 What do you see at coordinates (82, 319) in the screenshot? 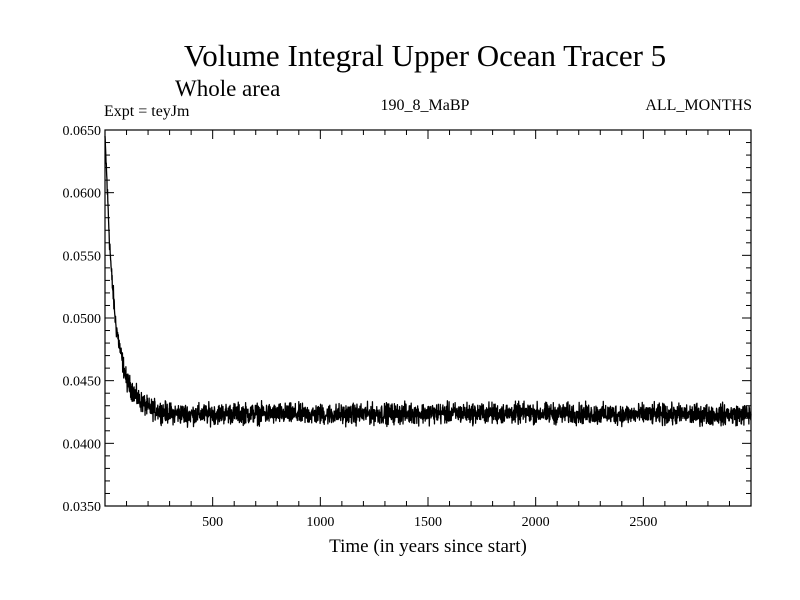
I see `y-tick-label: 0.0500` at bounding box center [82, 319].